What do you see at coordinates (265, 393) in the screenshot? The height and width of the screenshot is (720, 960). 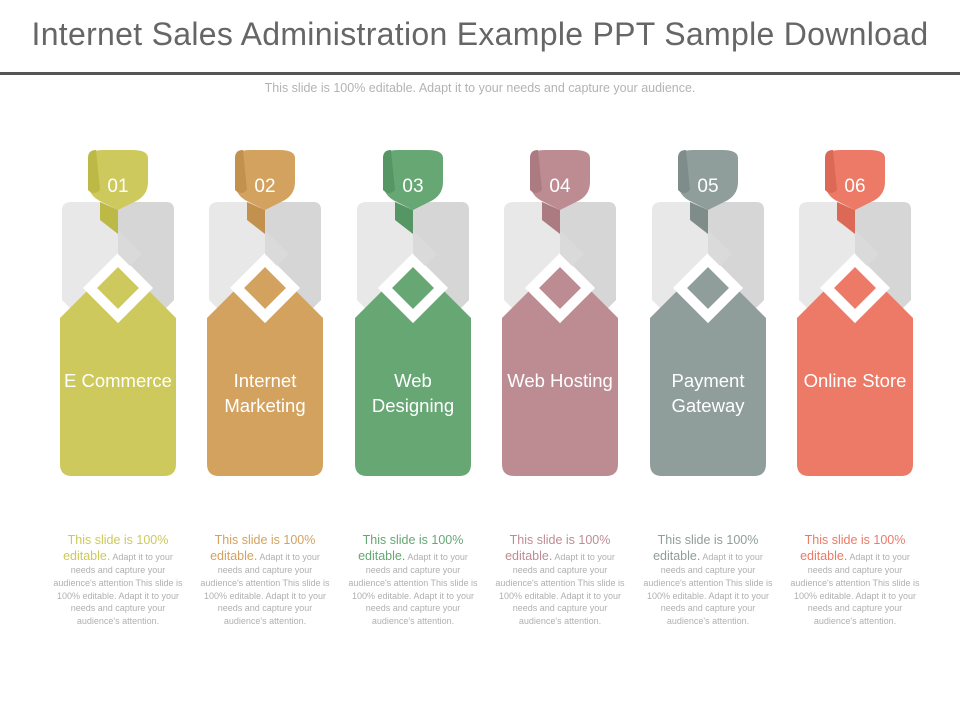 I see `tag-label: Internet Marketing` at bounding box center [265, 393].